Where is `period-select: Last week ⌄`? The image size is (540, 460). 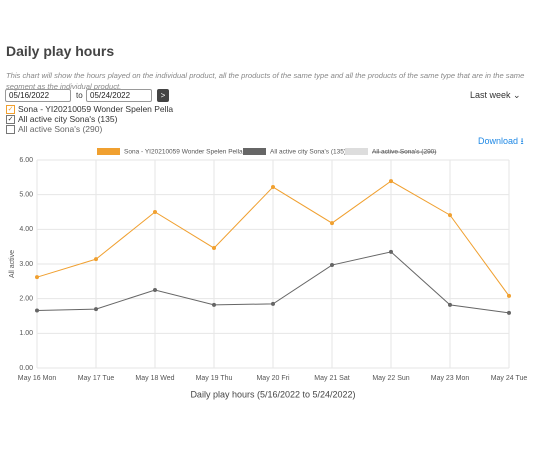 period-select: Last week ⌄ is located at coordinates (495, 95).